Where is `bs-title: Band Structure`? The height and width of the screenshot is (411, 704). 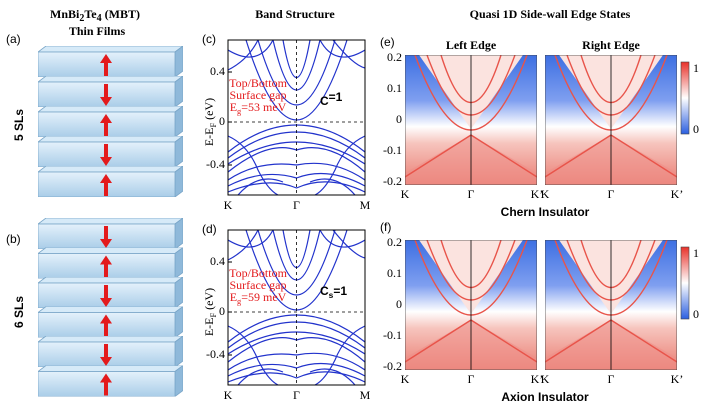
bs-title: Band Structure is located at coordinates (295, 14).